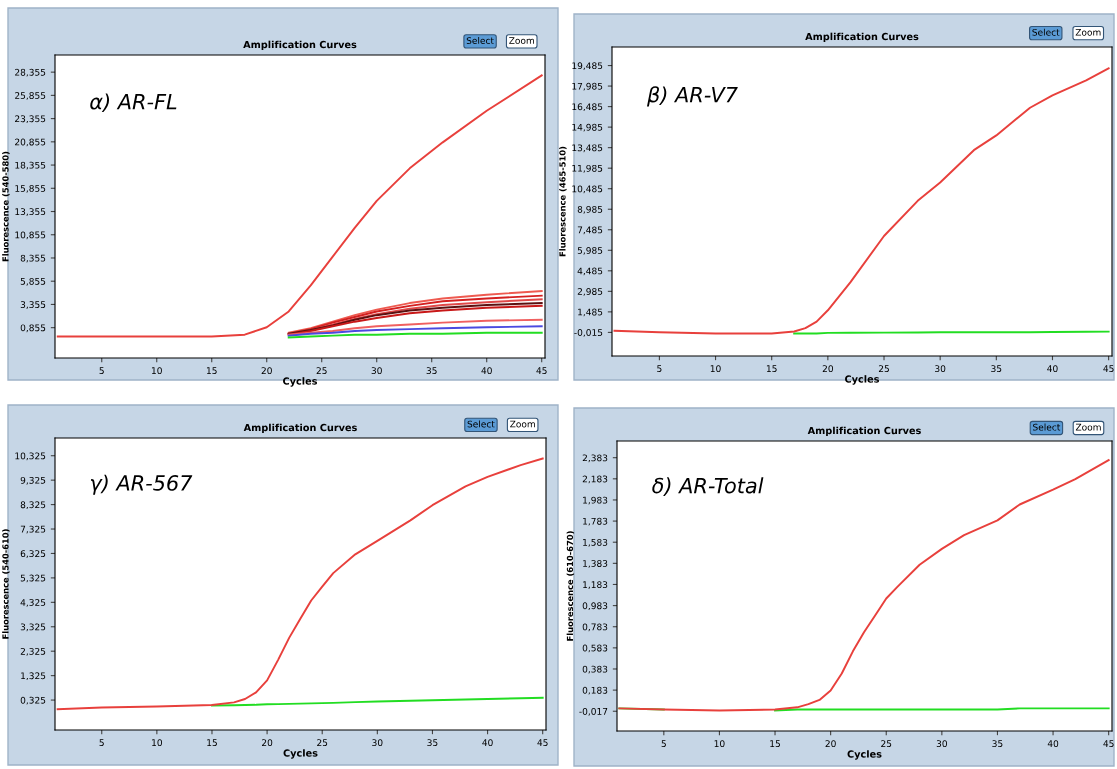  What do you see at coordinates (30, 165) in the screenshot?
I see `y-tick-label: 18,355` at bounding box center [30, 165].